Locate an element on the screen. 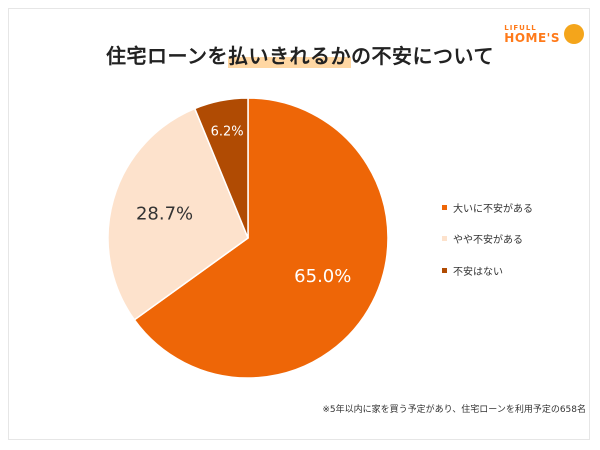 The width and height of the screenshot is (600, 450). chart-title: 住宅ローンを払いきれるかの不安について is located at coordinates (300, 54).